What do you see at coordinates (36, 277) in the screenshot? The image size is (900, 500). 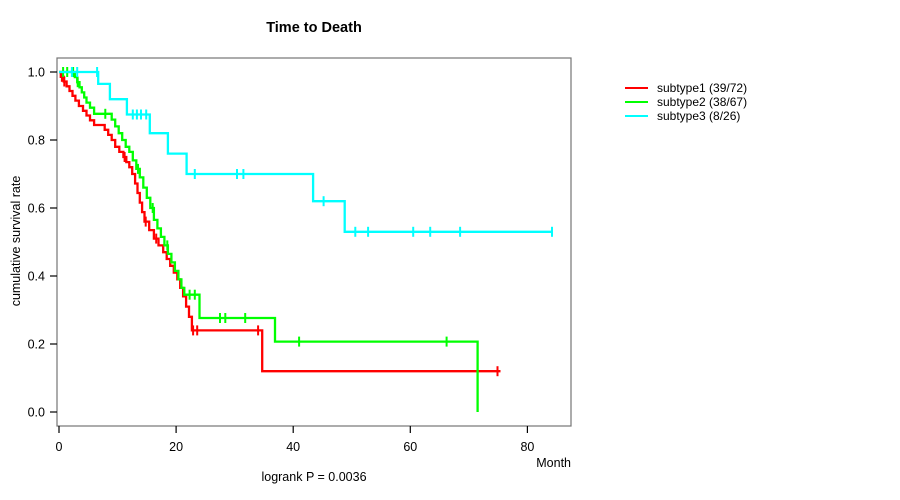 I see `y-tick-label: 0.4` at bounding box center [36, 277].